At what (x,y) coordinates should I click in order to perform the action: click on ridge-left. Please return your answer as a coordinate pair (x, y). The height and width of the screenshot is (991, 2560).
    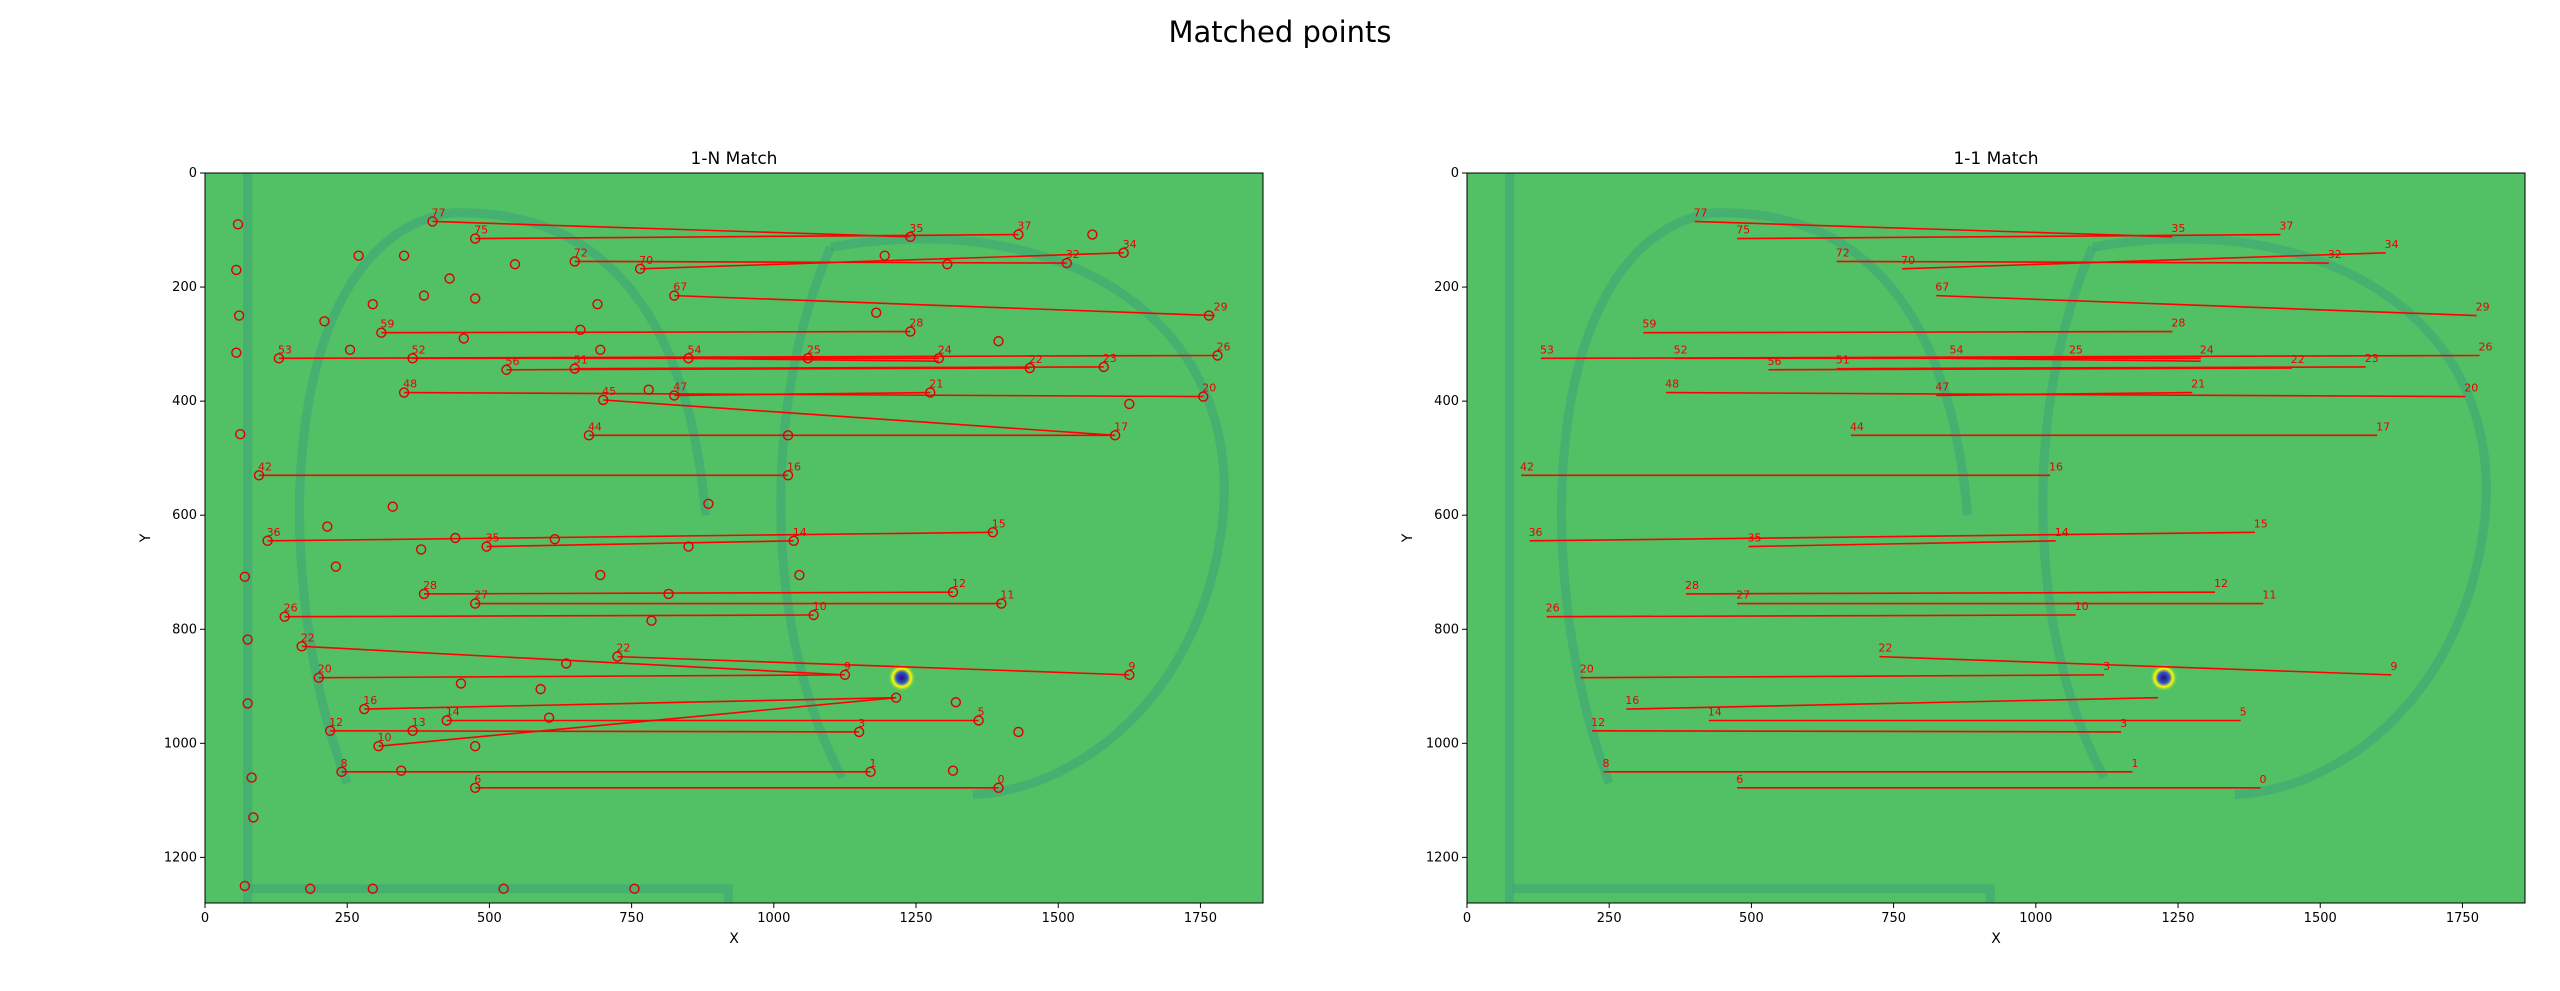
    Looking at the image, I should click on (1635, 496).